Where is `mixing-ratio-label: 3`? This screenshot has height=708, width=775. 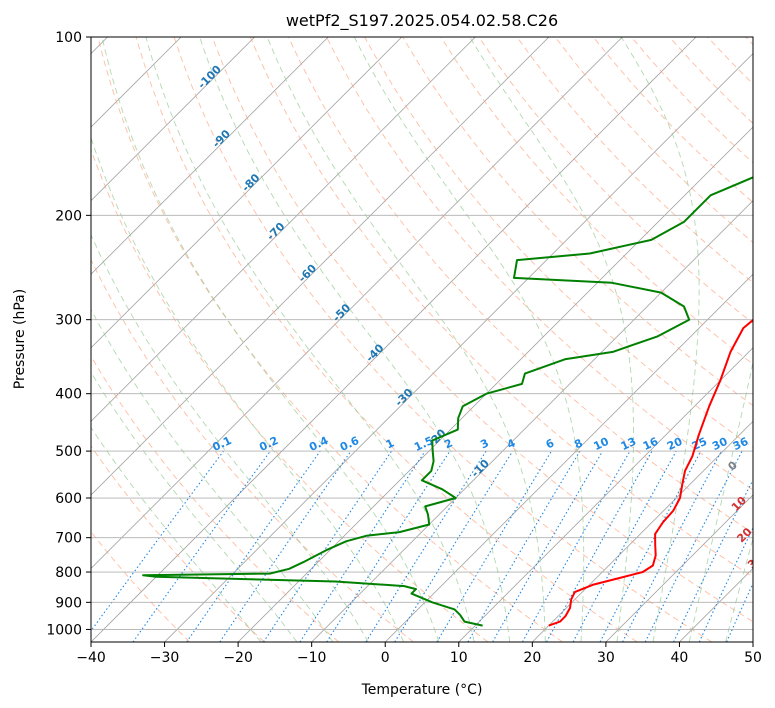
mixing-ratio-label: 3 is located at coordinates (484, 443).